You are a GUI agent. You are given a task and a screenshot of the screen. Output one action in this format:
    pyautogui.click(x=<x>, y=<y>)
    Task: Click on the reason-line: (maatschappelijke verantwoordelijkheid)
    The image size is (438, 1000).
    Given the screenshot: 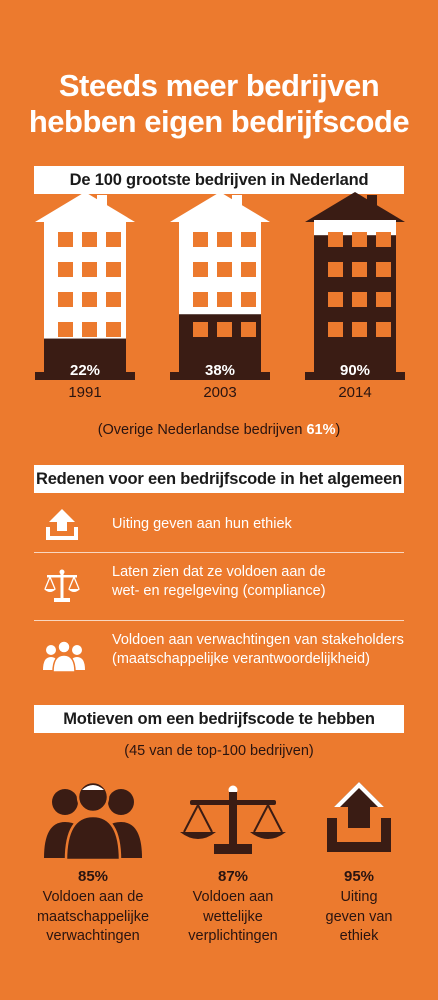 What is the action you would take?
    pyautogui.click(x=241, y=659)
    